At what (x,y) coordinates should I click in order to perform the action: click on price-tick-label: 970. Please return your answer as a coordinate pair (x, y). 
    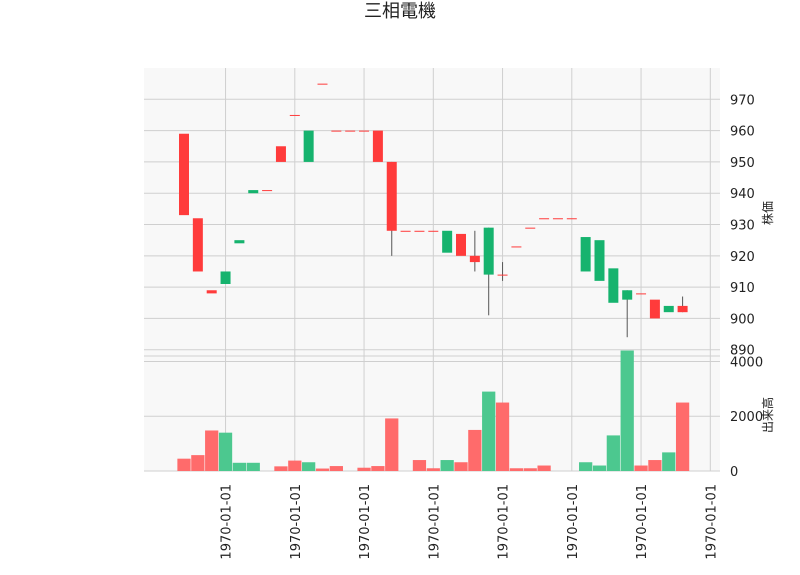
    Looking at the image, I should click on (742, 100).